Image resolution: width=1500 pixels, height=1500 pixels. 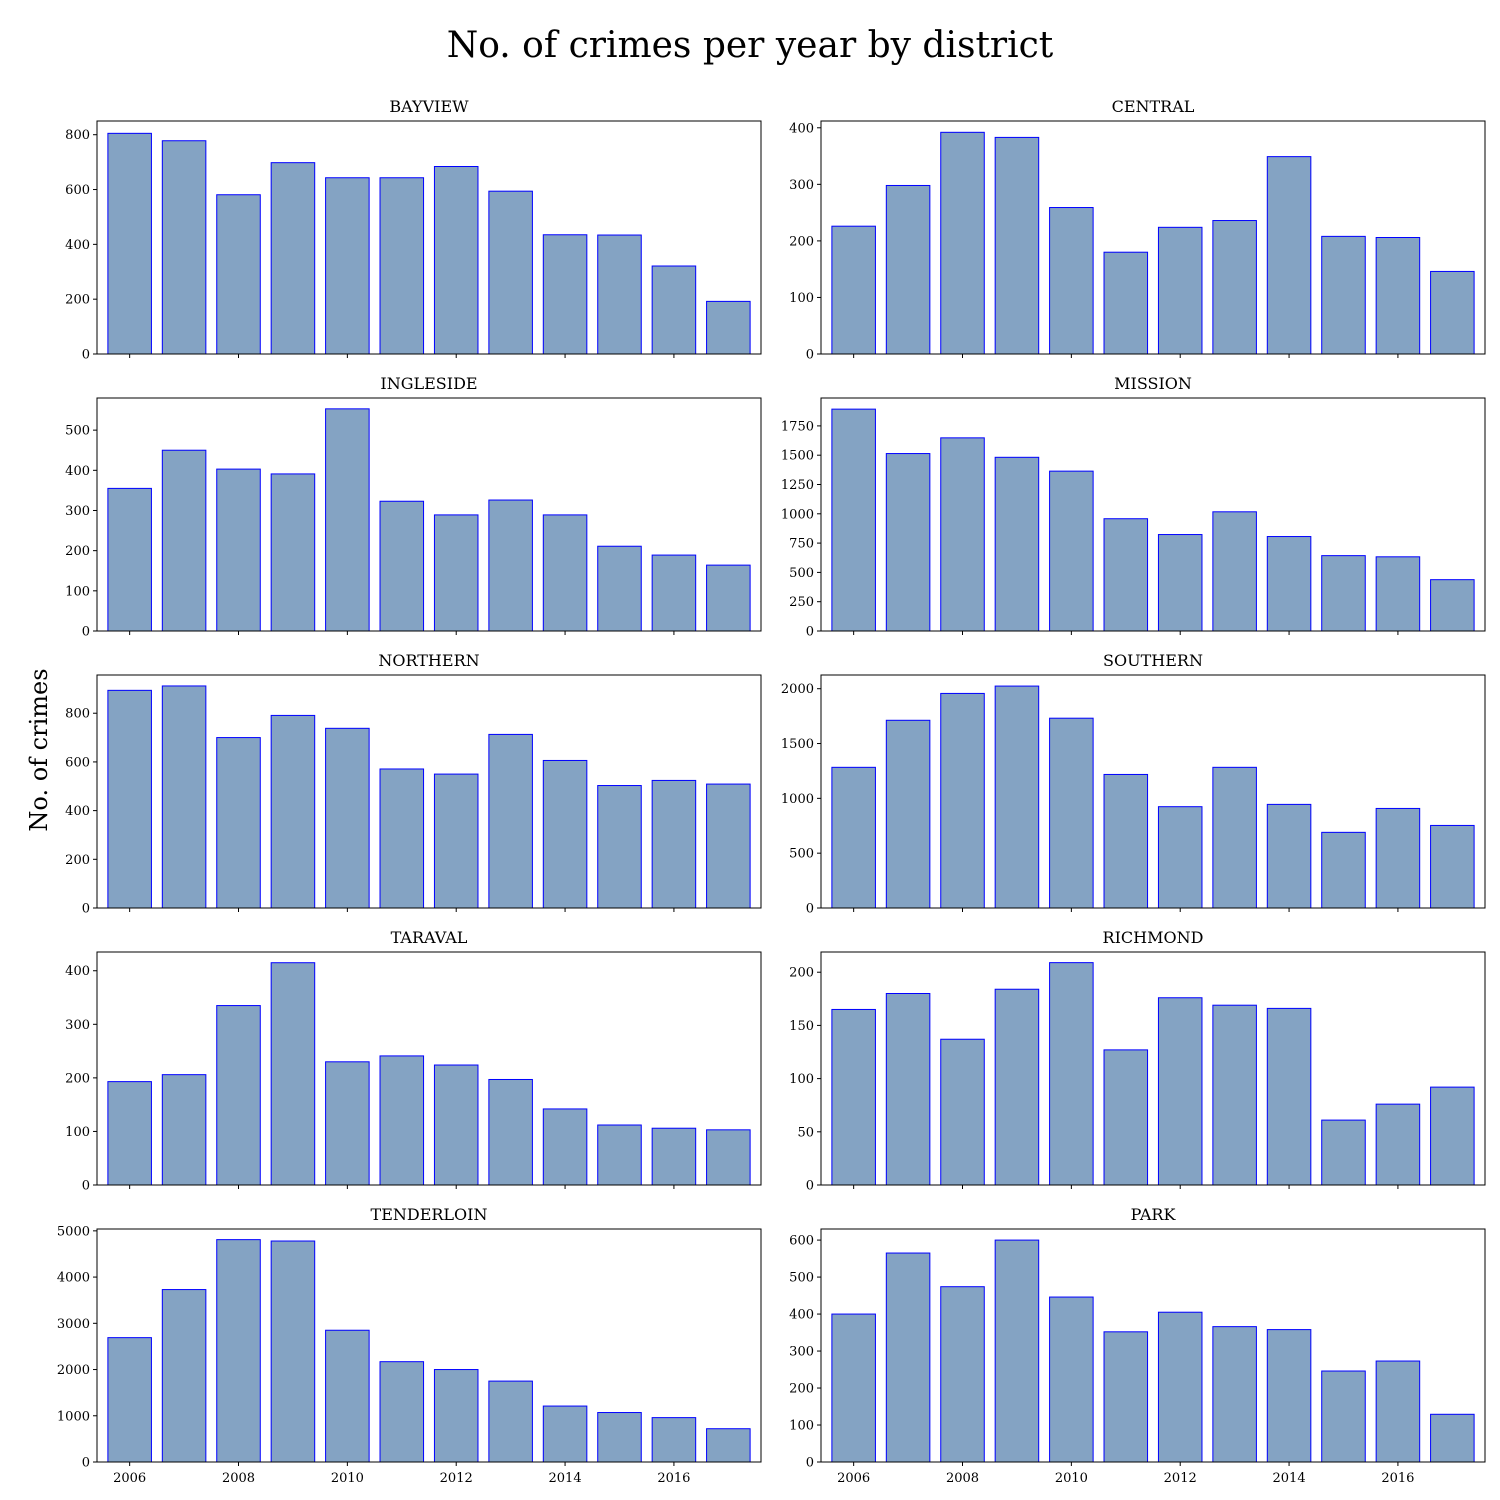 What do you see at coordinates (797, 426) in the screenshot?
I see `y-tick-label: 1750` at bounding box center [797, 426].